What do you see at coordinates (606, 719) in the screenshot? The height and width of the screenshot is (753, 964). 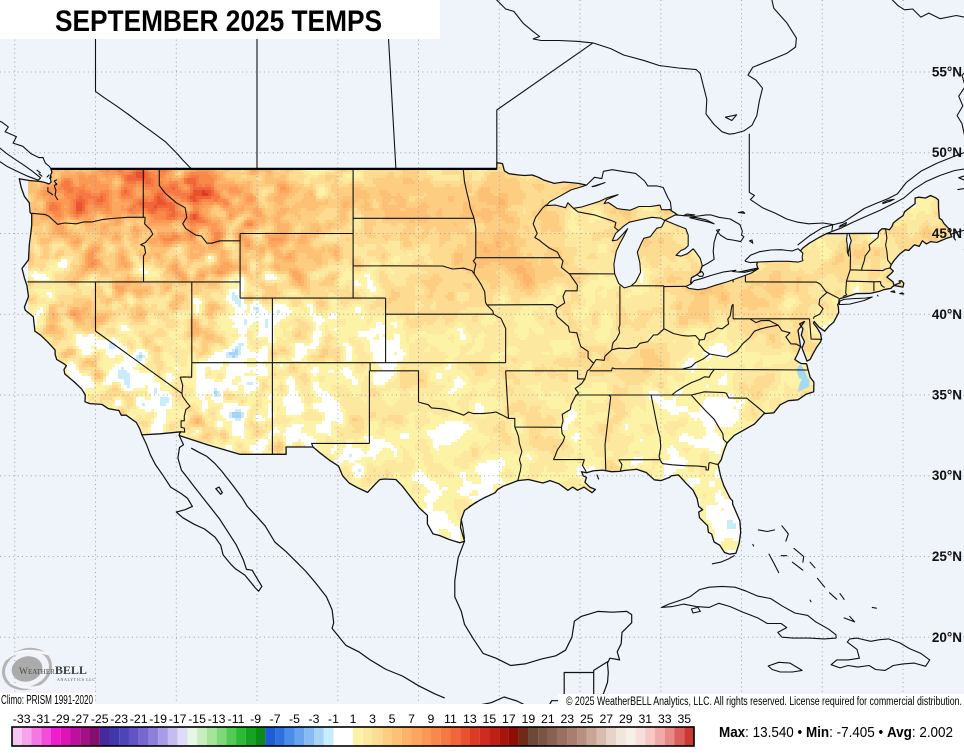 I see `svg-text: 27` at bounding box center [606, 719].